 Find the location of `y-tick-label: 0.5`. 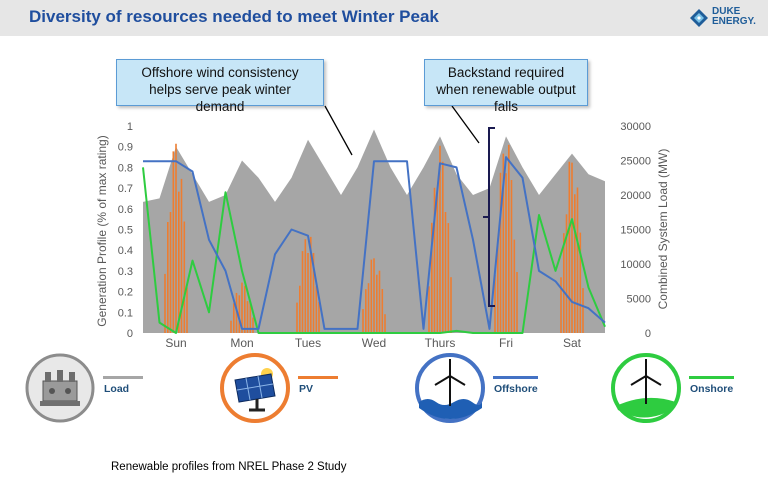

y-tick-label: 0.5 is located at coordinates (125, 231).